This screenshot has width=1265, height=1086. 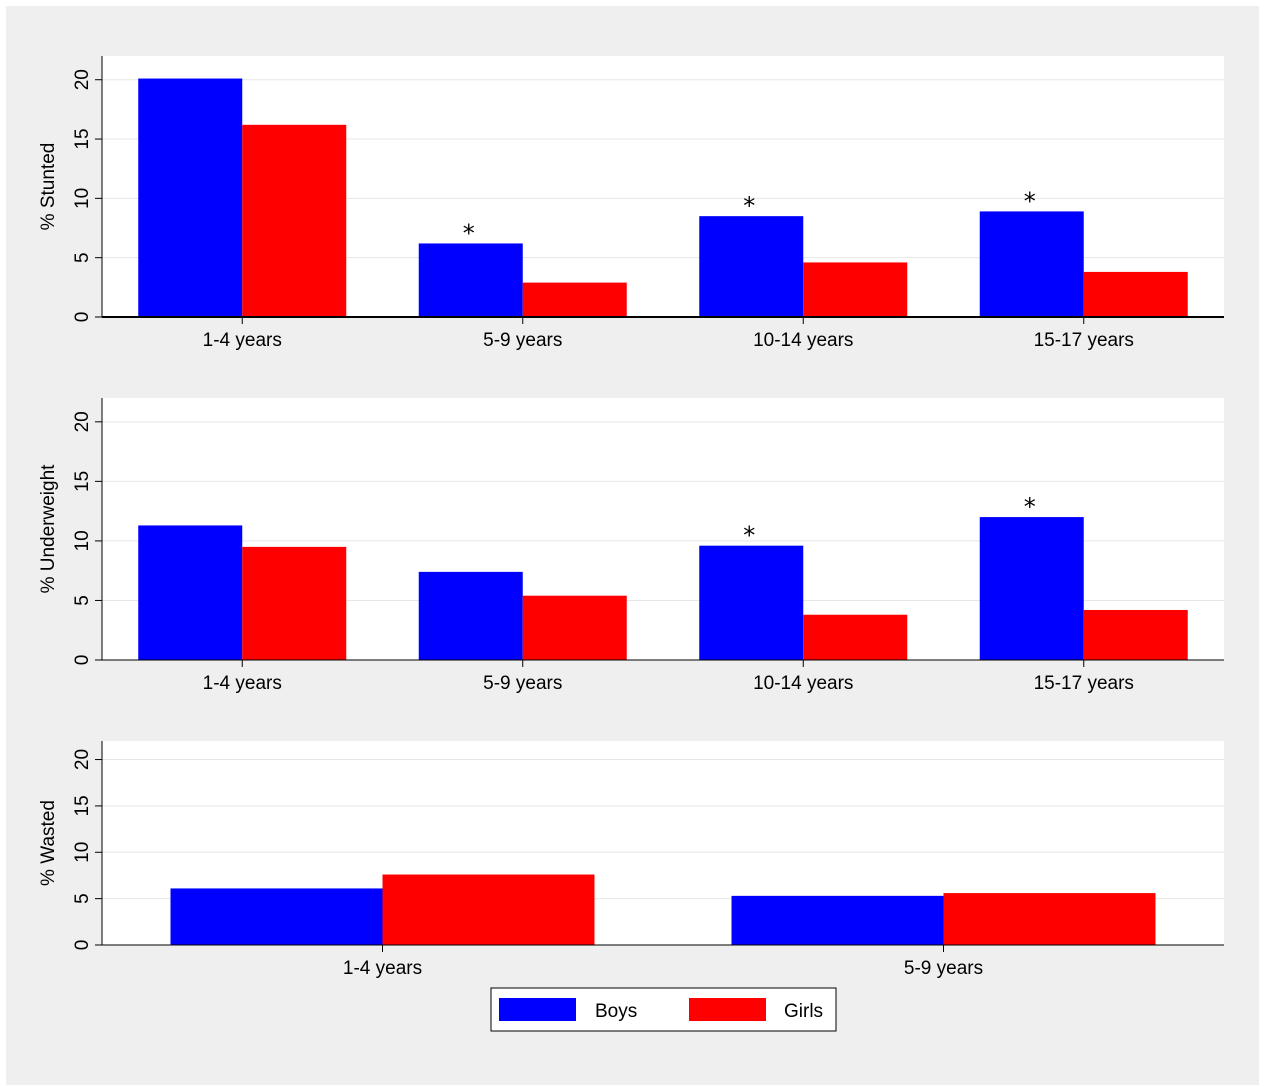 What do you see at coordinates (537, 1009) in the screenshot?
I see `legend-swatch-boys` at bounding box center [537, 1009].